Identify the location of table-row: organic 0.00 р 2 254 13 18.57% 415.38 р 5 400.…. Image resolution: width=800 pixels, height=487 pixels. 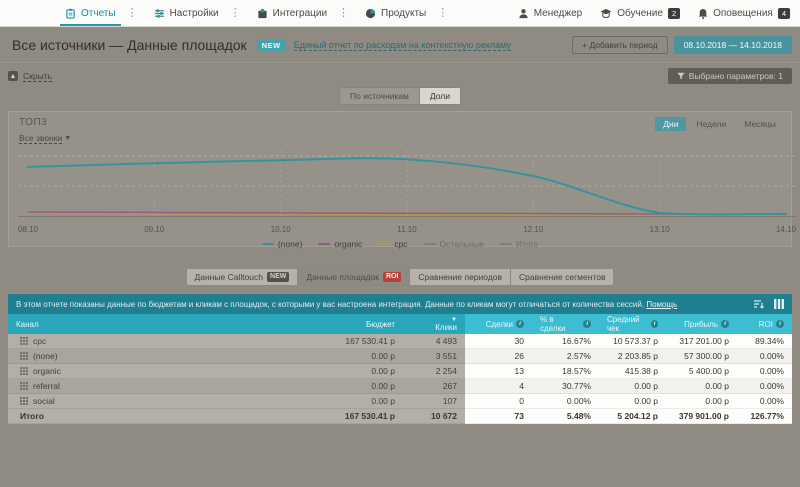
(400, 371).